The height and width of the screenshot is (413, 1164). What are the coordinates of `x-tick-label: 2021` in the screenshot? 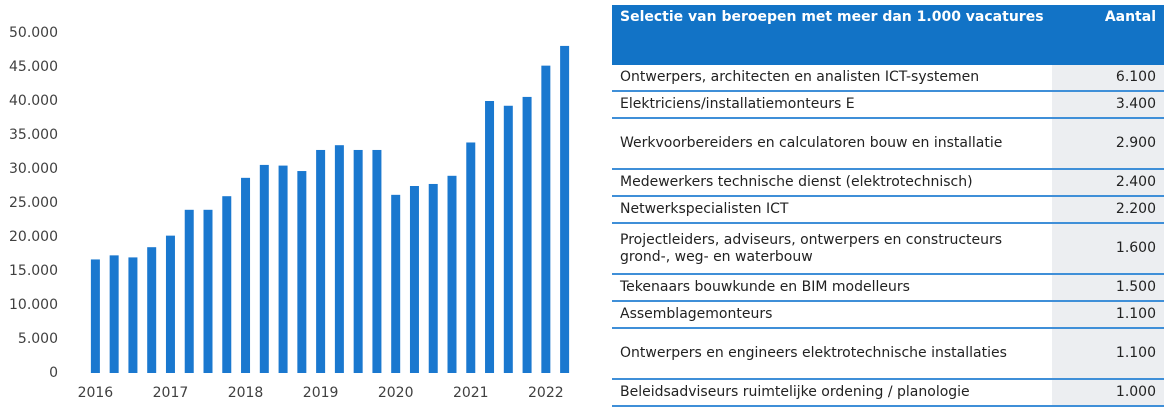 It's located at (471, 393).